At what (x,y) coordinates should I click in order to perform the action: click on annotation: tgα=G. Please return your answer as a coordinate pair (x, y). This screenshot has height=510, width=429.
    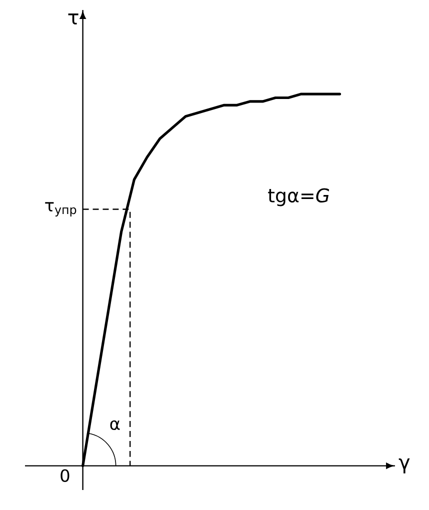
    Looking at the image, I should click on (299, 197).